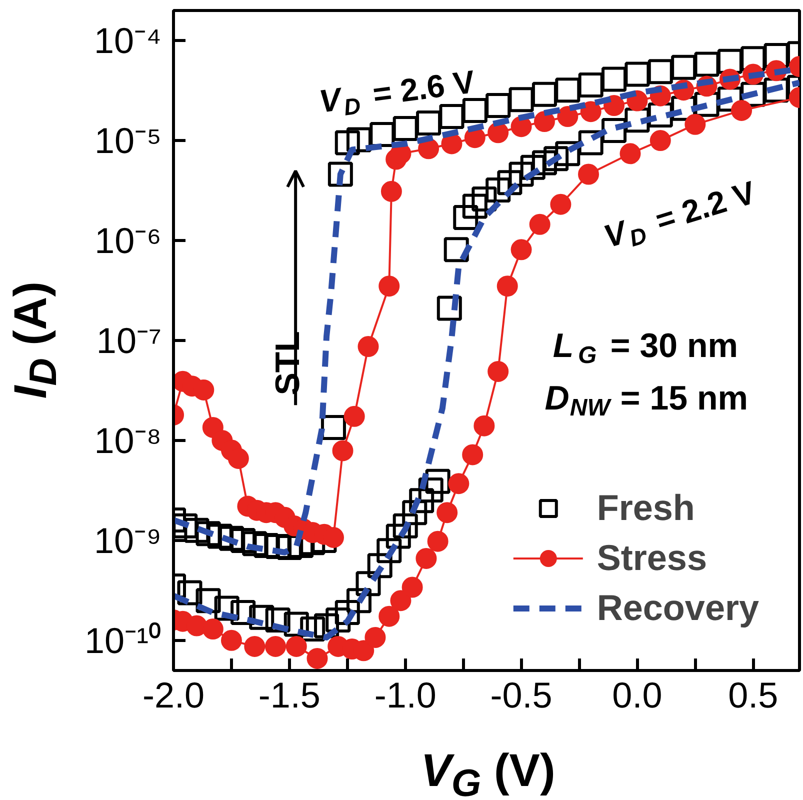 This screenshot has height=800, width=803. Describe the element at coordinates (679, 214) in the screenshot. I see `annotation: VD = 2.2 V` at that location.